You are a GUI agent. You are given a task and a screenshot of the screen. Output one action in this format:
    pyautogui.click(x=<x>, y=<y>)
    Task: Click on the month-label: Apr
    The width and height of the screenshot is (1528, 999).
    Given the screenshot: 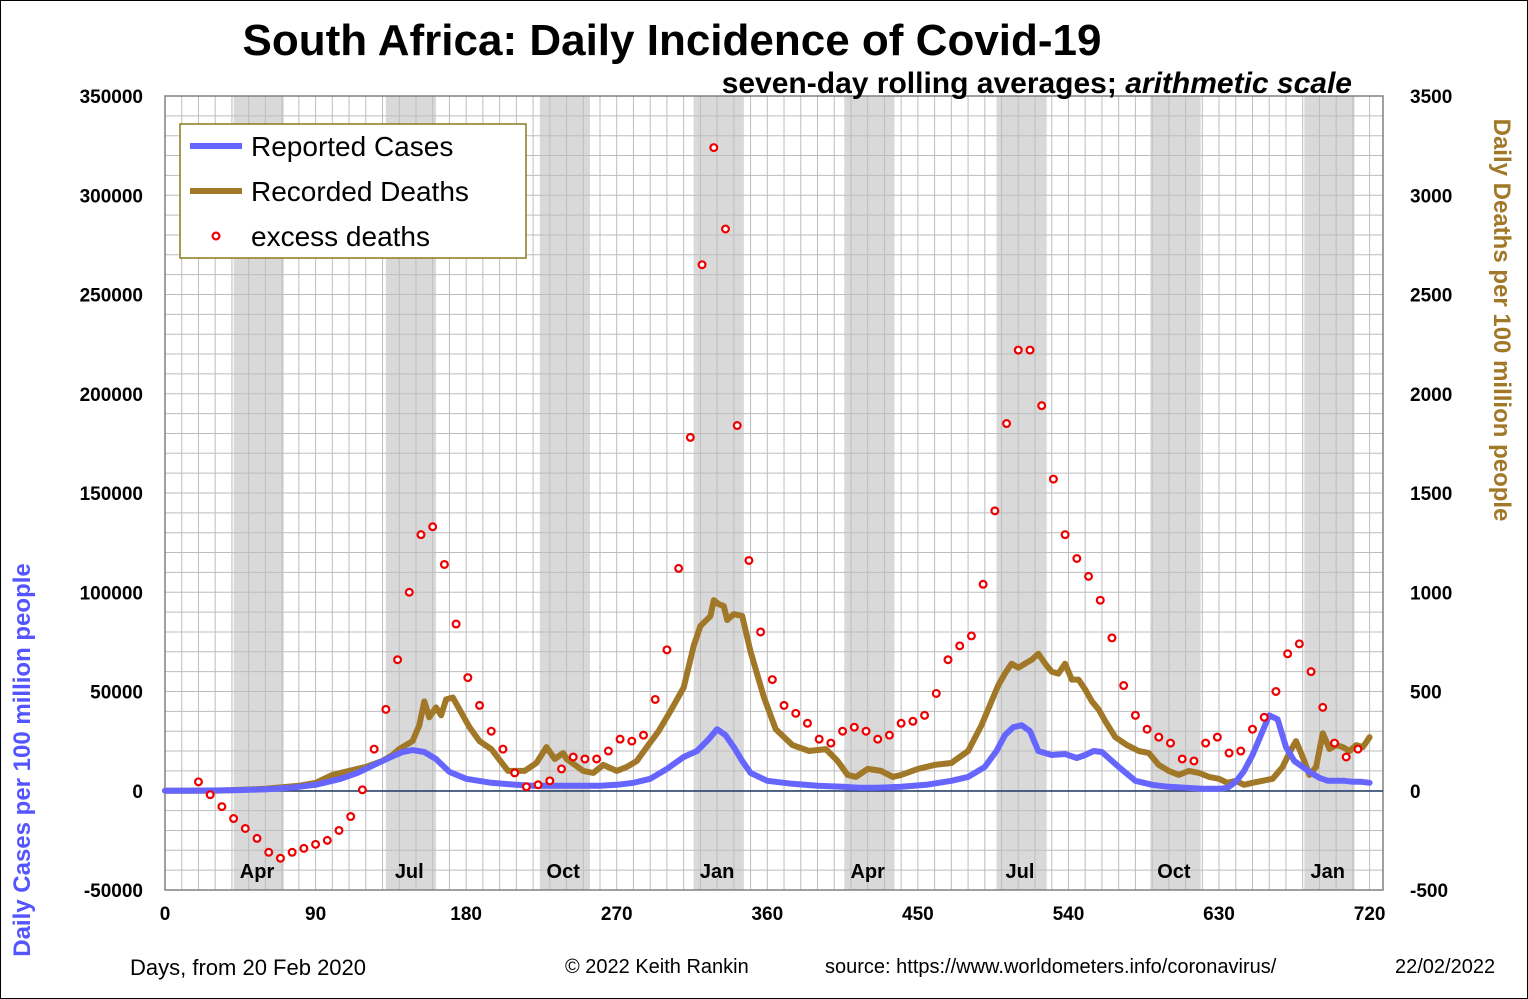 What is the action you would take?
    pyautogui.click(x=257, y=872)
    